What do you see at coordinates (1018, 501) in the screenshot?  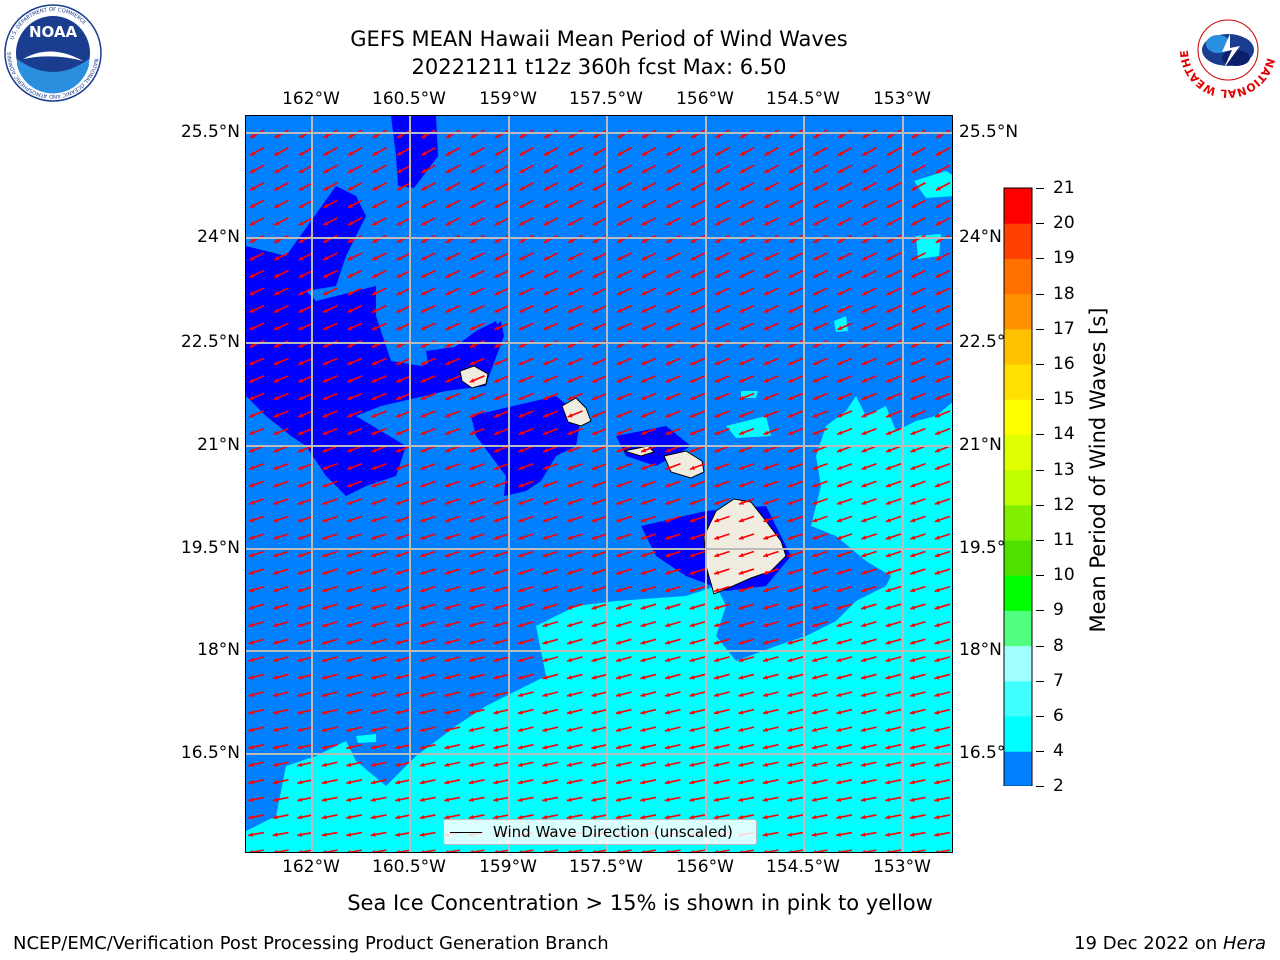 I see `colorbar-svg` at bounding box center [1018, 501].